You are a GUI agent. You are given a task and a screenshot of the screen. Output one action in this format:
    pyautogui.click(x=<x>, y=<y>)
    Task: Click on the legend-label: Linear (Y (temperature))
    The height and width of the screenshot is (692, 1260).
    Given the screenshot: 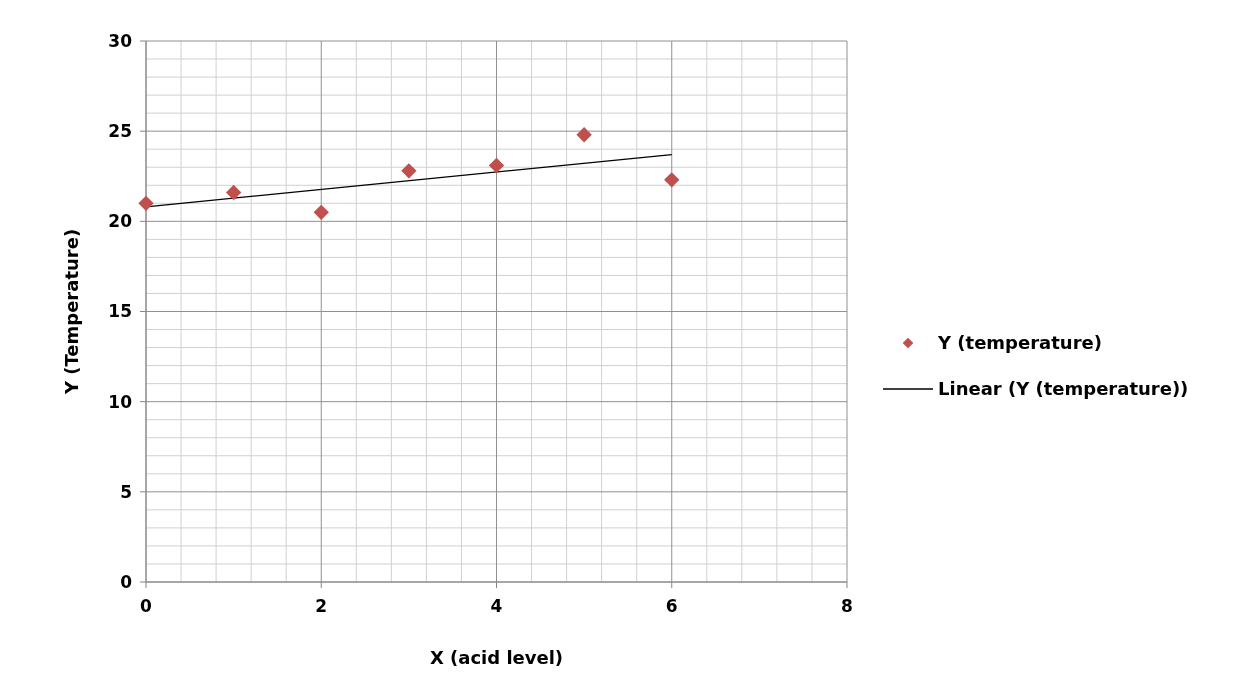 What is the action you would take?
    pyautogui.click(x=1063, y=389)
    